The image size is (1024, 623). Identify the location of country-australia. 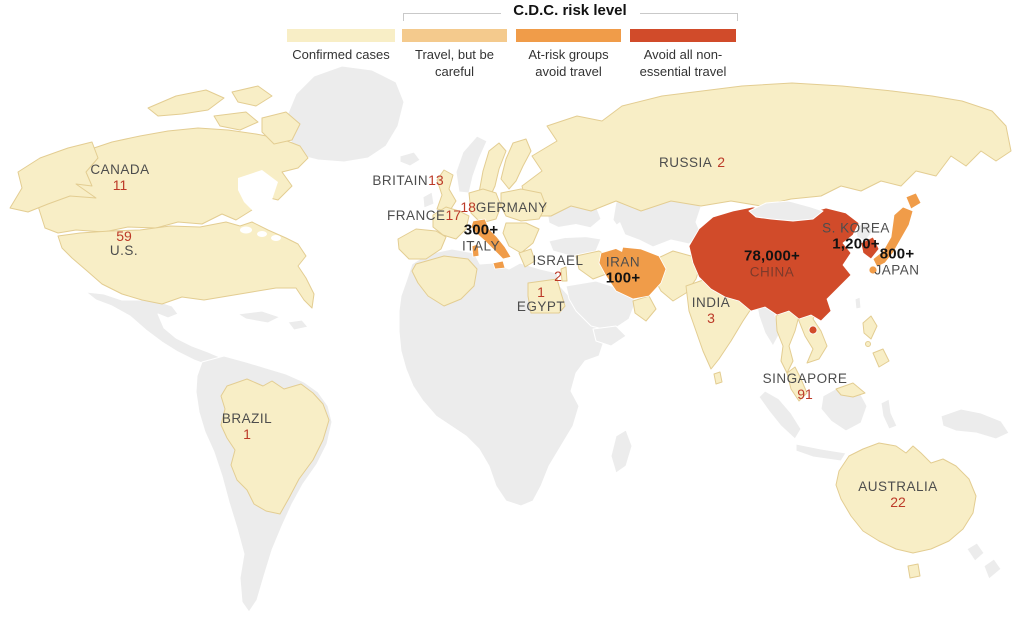
(906, 498).